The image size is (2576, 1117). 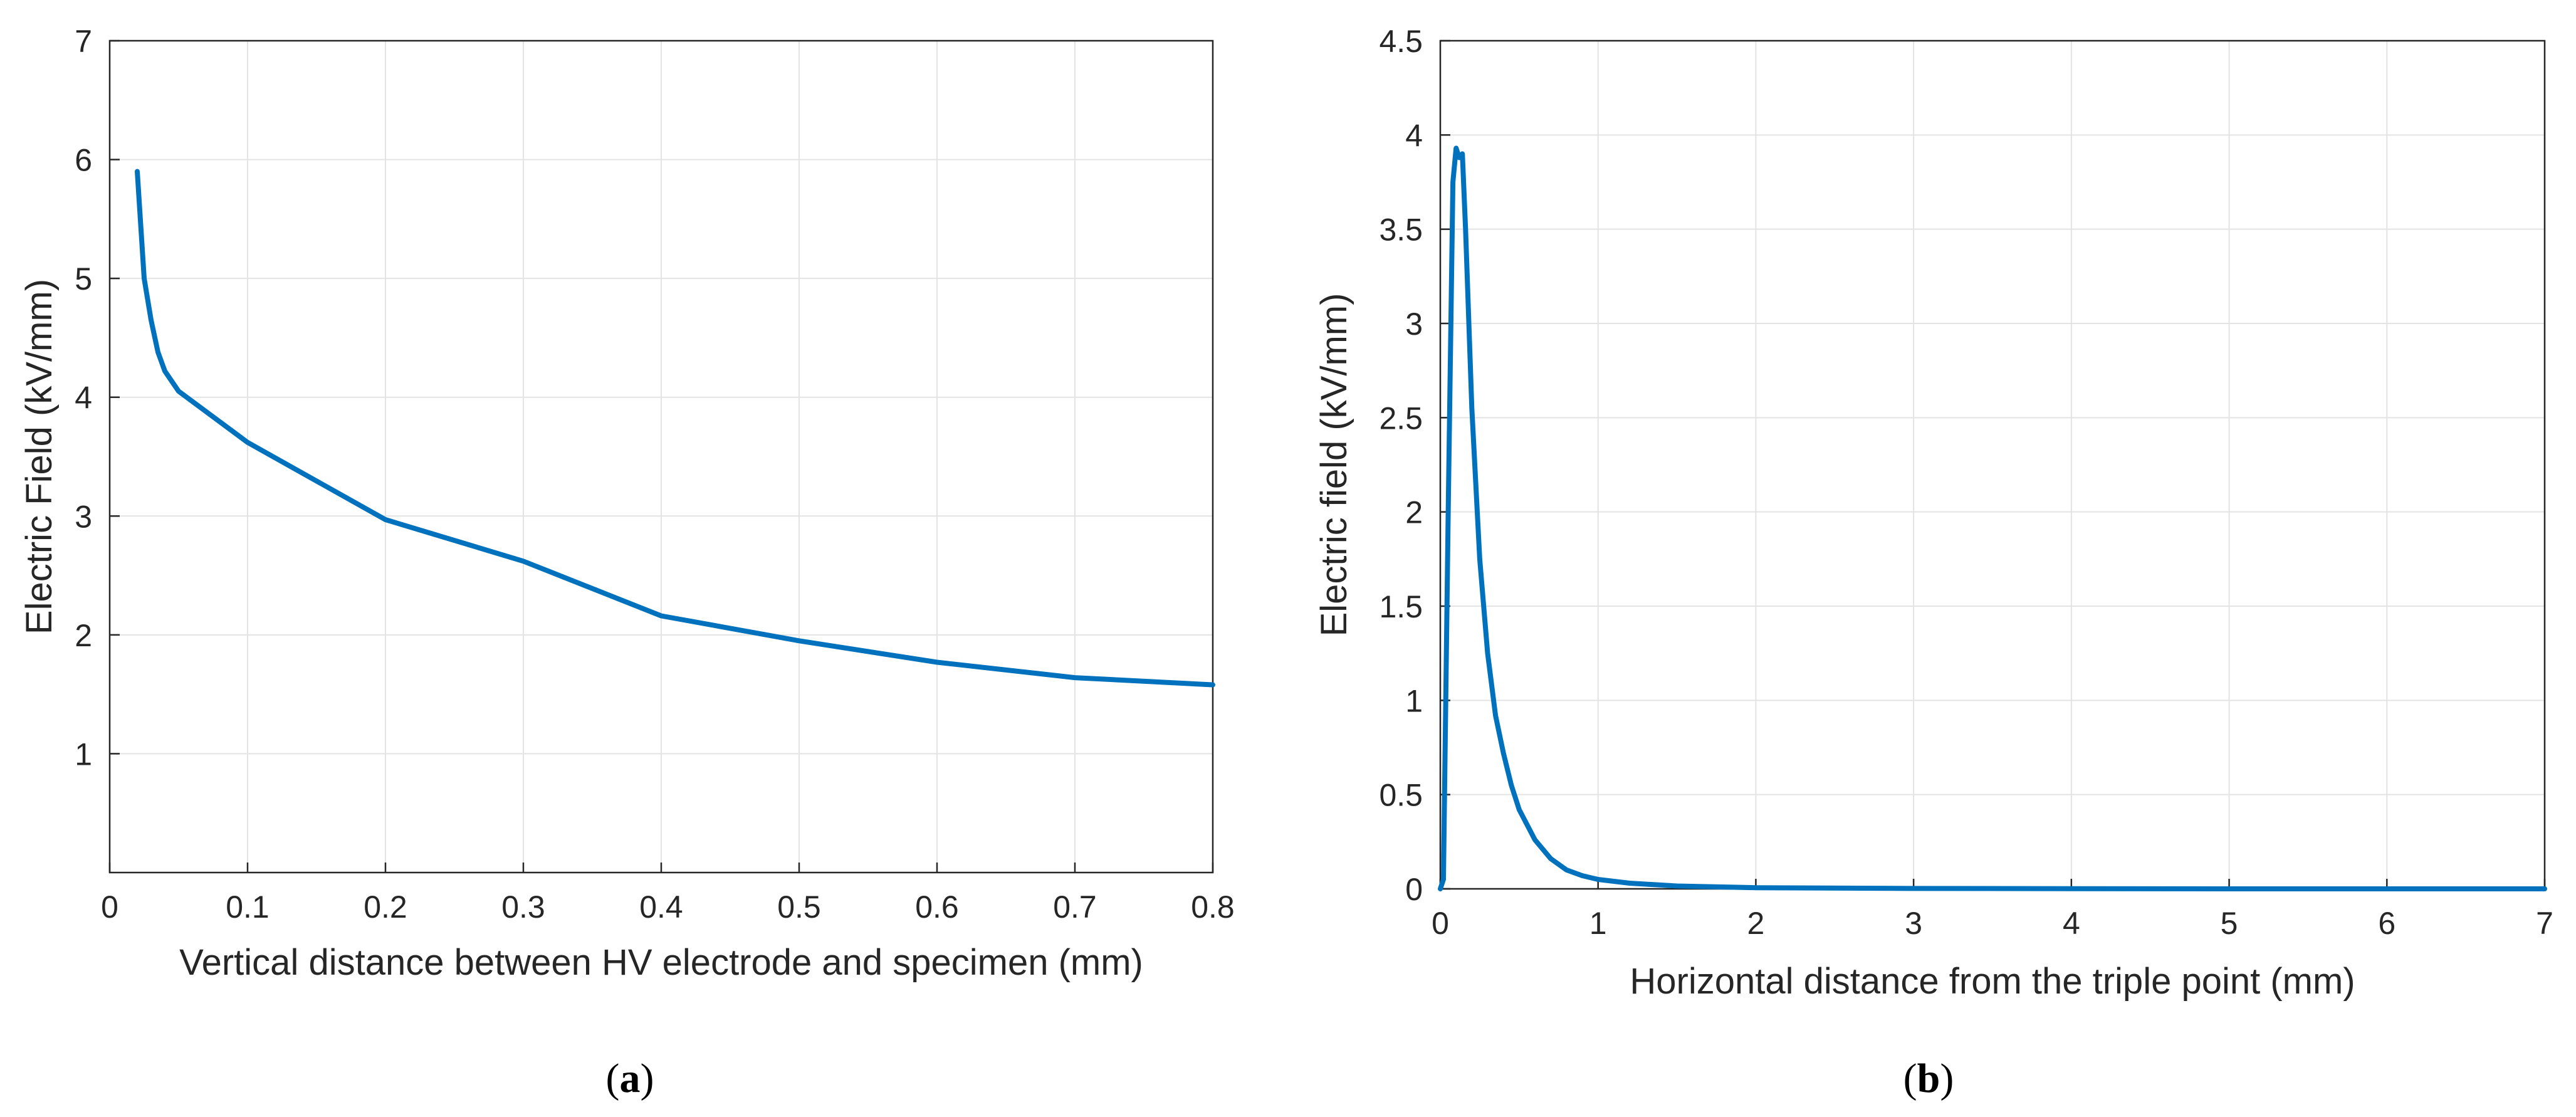 What do you see at coordinates (523, 907) in the screenshot?
I see `panel-a-x-tick-label-3: 0.3` at bounding box center [523, 907].